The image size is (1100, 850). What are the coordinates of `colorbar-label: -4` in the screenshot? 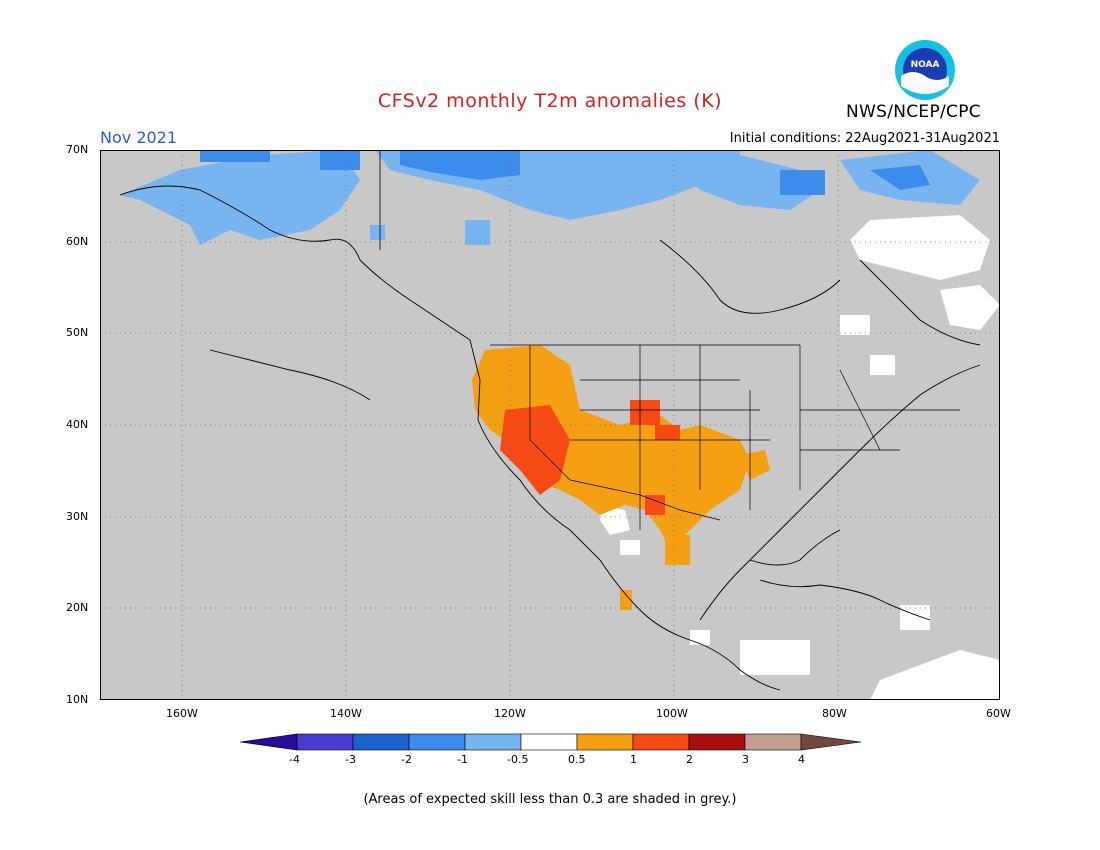 It's located at (294, 759).